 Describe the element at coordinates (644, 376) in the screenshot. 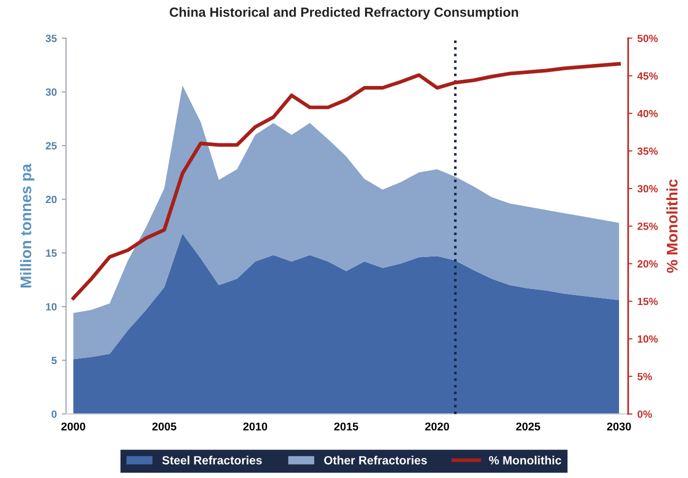

I see `y2-tick-label: 5%` at that location.